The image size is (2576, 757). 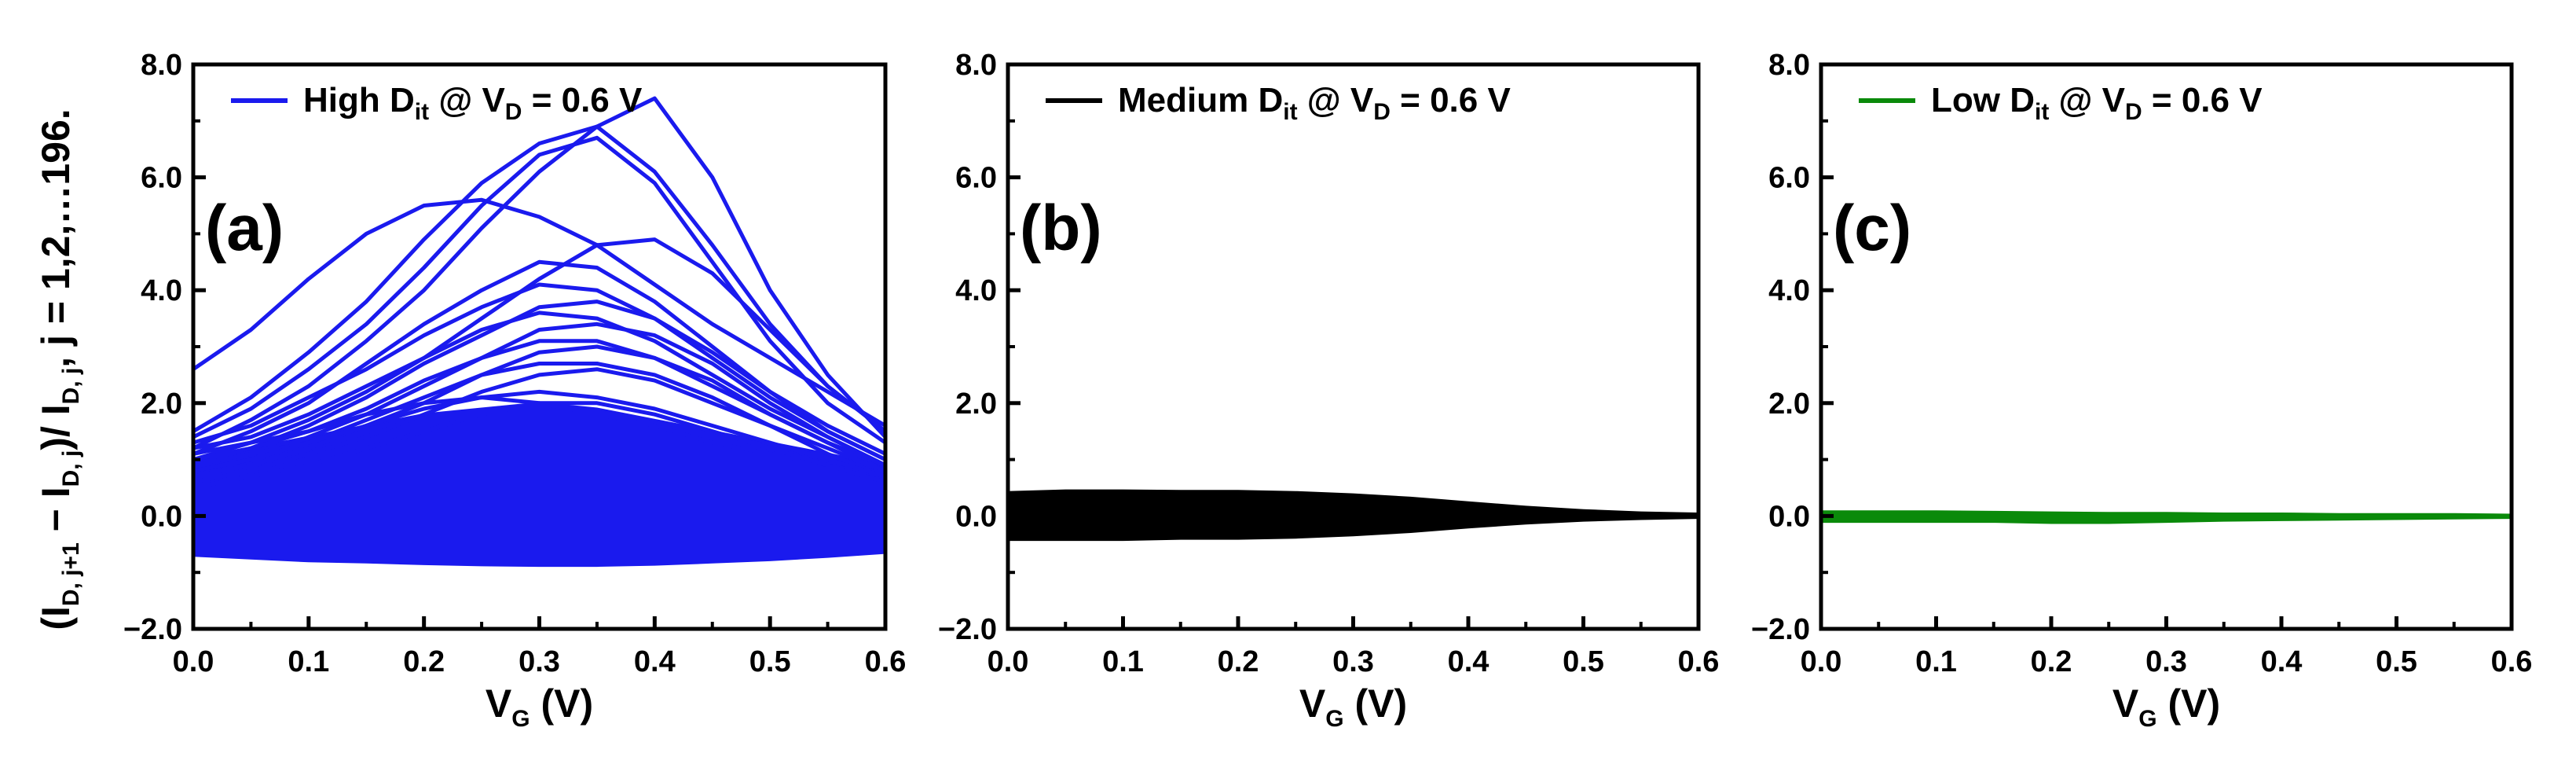 What do you see at coordinates (71, 574) in the screenshot?
I see `y-axis-label-sub: D, j+1` at bounding box center [71, 574].